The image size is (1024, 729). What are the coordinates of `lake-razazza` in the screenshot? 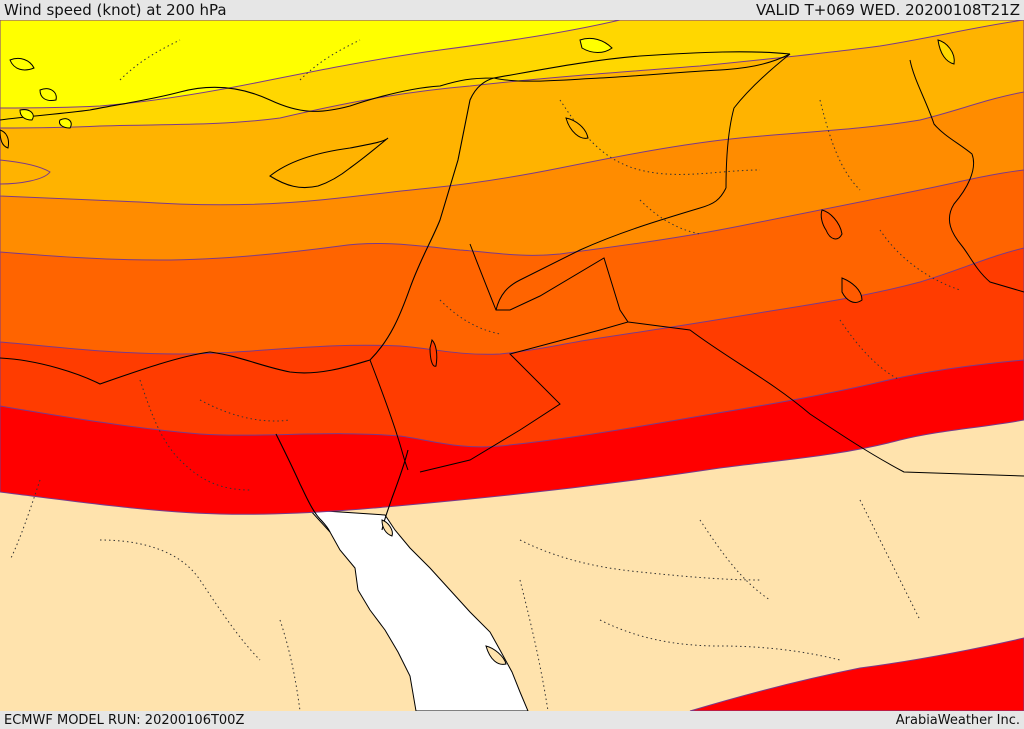 It's located at (852, 290).